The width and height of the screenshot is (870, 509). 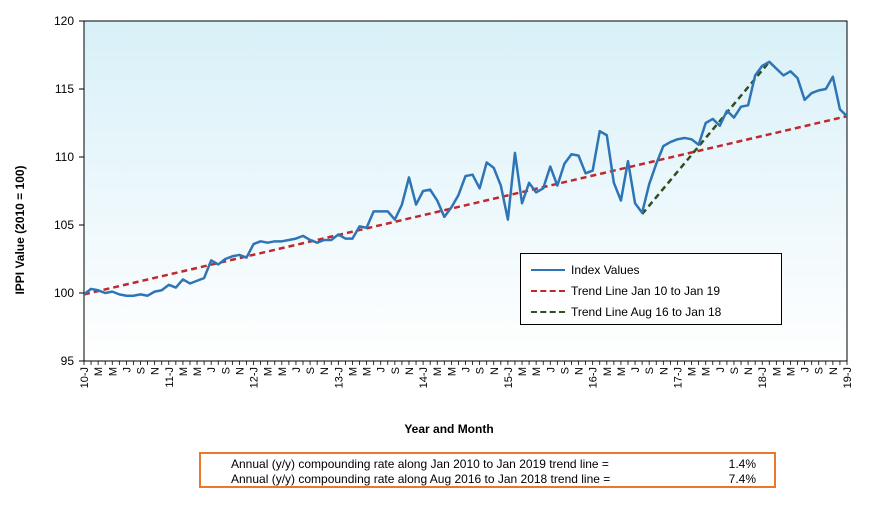 What do you see at coordinates (548, 291) in the screenshot?
I see `legend-swatch-red-dashed` at bounding box center [548, 291].